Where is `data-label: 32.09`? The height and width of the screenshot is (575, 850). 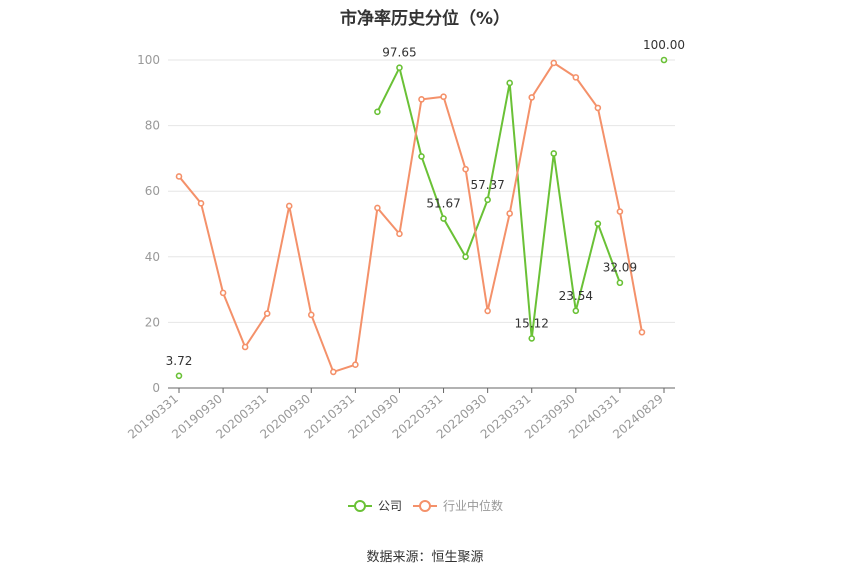 data-label: 32.09 is located at coordinates (620, 268).